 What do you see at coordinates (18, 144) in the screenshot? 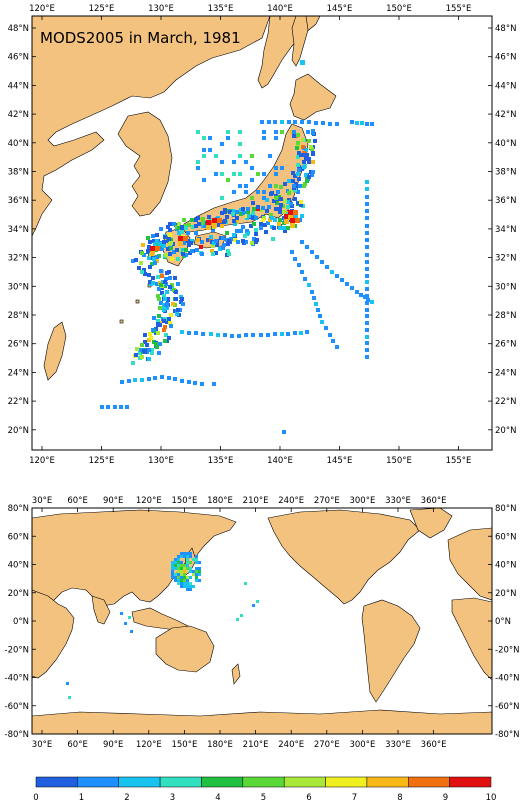
I see `top-map-lat-label: 40°N` at bounding box center [18, 144].